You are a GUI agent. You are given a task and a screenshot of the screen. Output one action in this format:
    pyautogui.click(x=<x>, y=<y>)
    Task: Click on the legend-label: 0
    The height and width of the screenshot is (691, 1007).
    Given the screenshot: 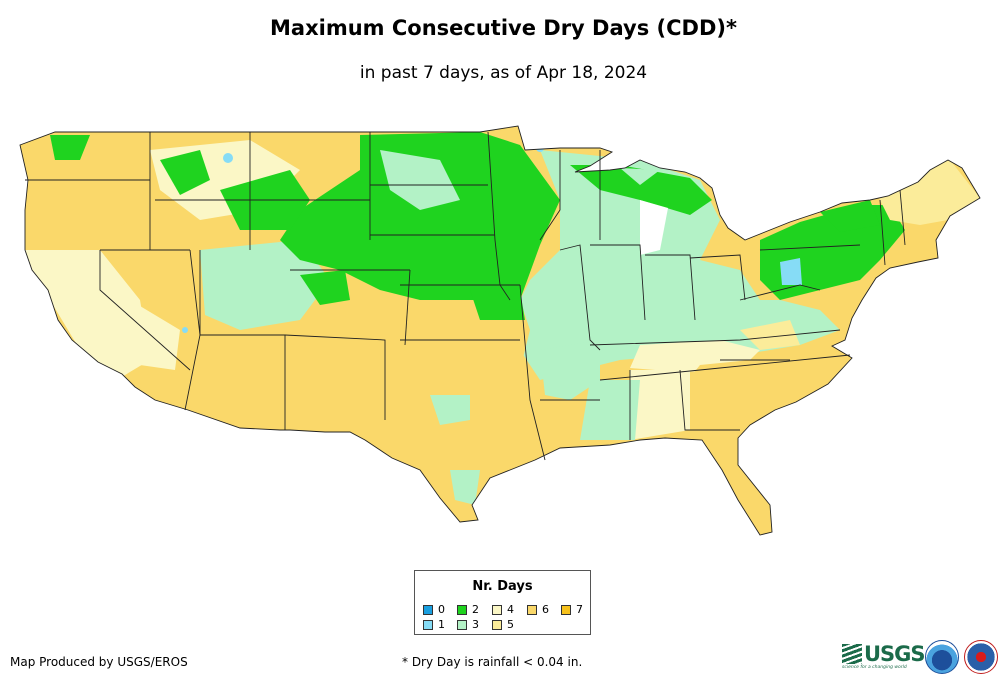 What is the action you would take?
    pyautogui.click(x=441, y=609)
    